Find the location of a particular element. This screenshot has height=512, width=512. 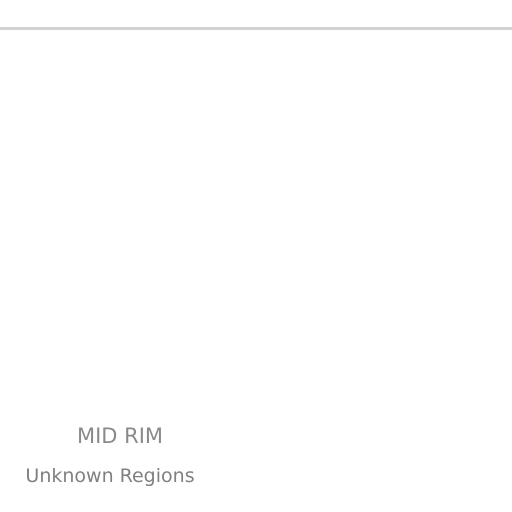

region-subtitle: Unknown Regions is located at coordinates (110, 476).